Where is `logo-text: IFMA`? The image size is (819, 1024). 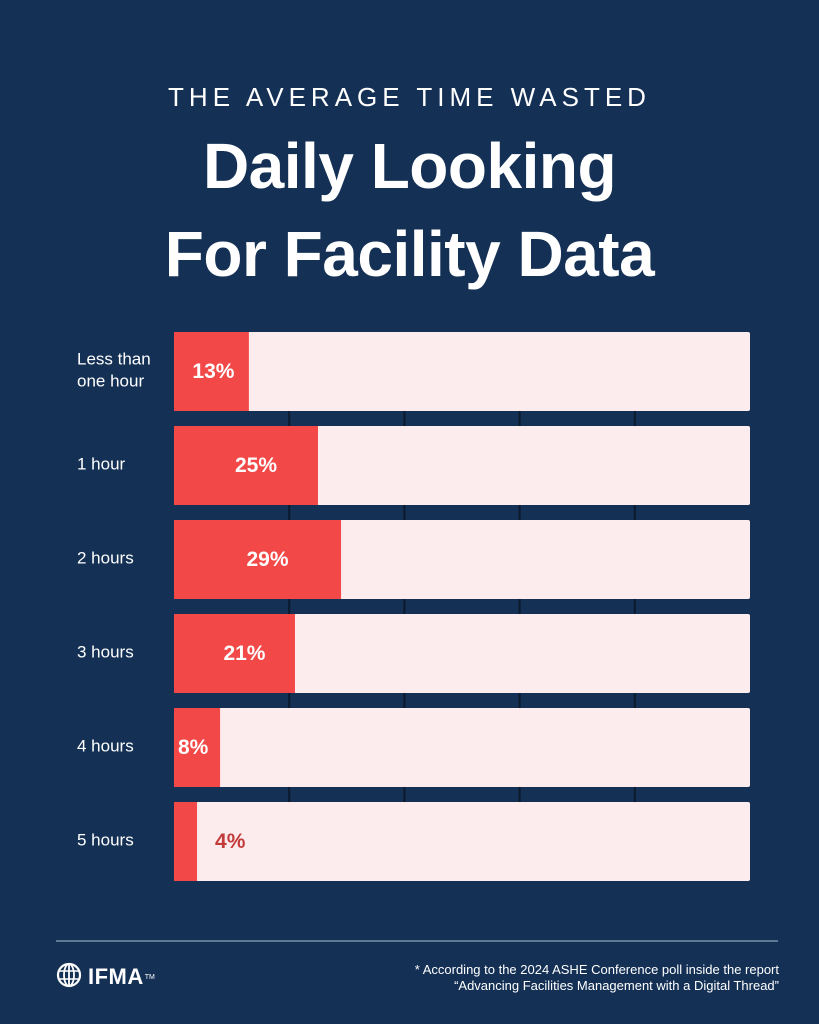 logo-text: IFMA is located at coordinates (116, 976).